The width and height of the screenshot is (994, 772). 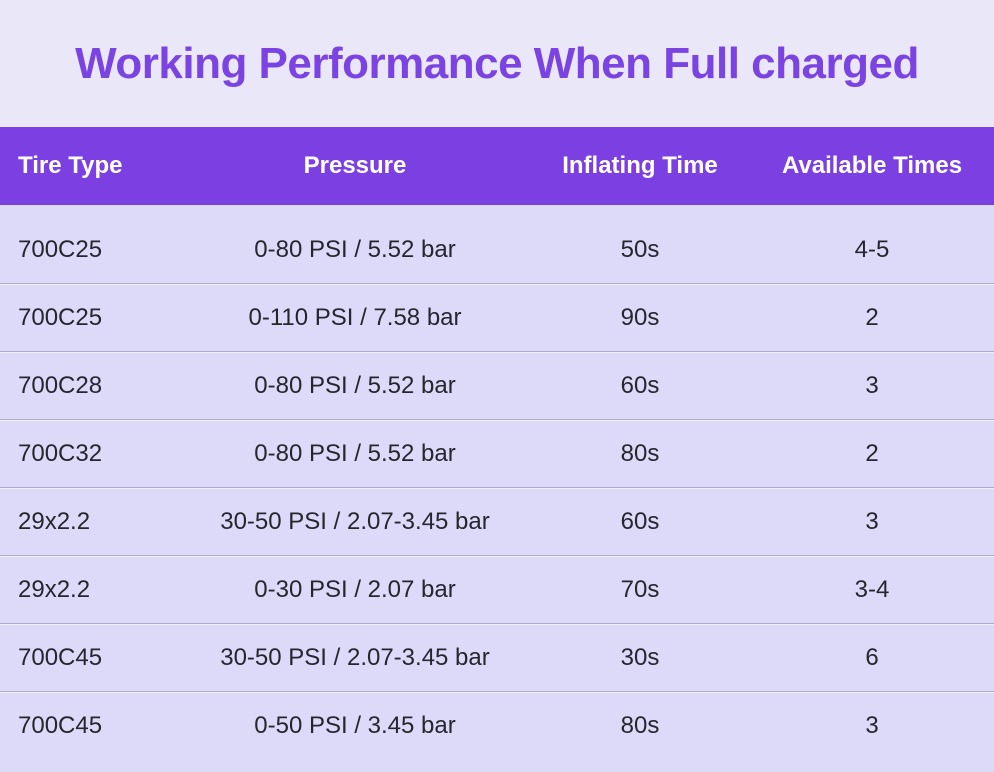 I want to click on table-row: 700C25 0-80 PSI / 5.52 bar 50s 4-5, so click(x=497, y=249).